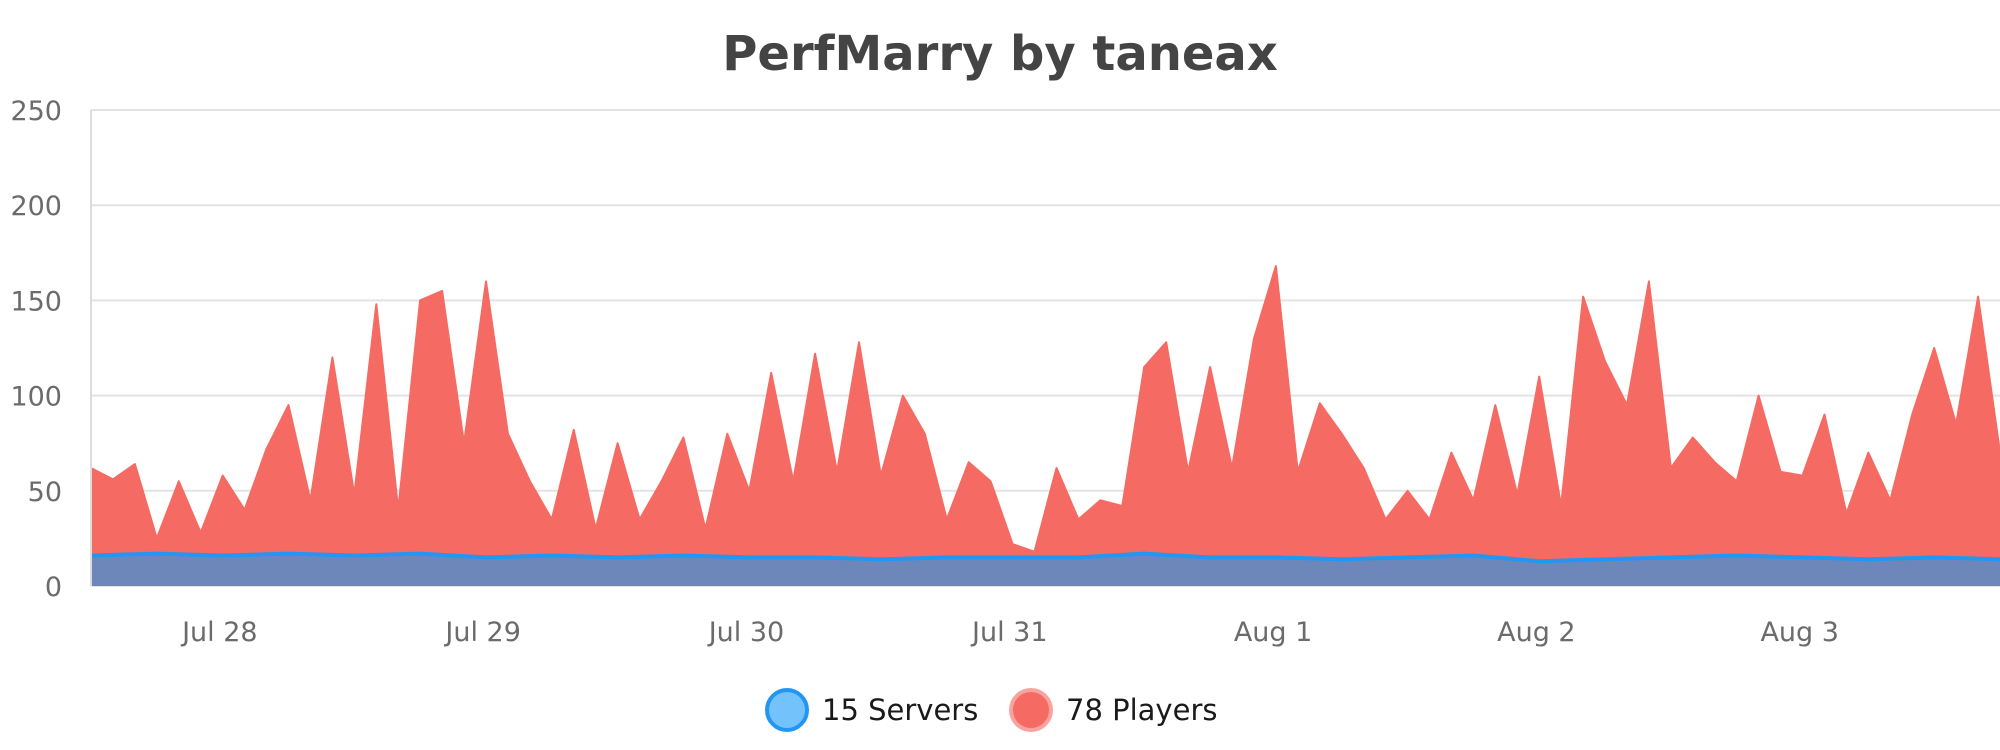 This screenshot has width=2000, height=750. Describe the element at coordinates (1141, 710) in the screenshot. I see `legend-label-players: 78 Players` at that location.